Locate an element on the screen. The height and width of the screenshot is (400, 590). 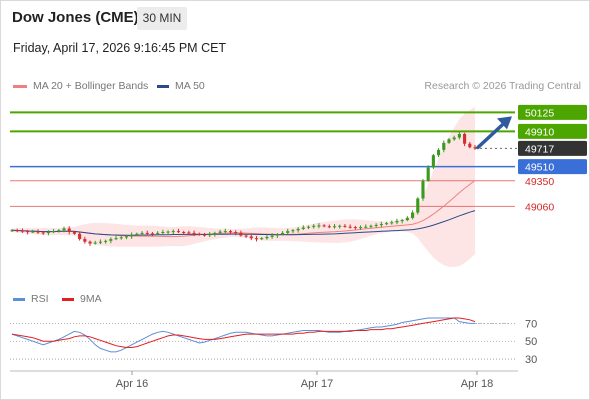
ma20-swatch is located at coordinates (20, 86).